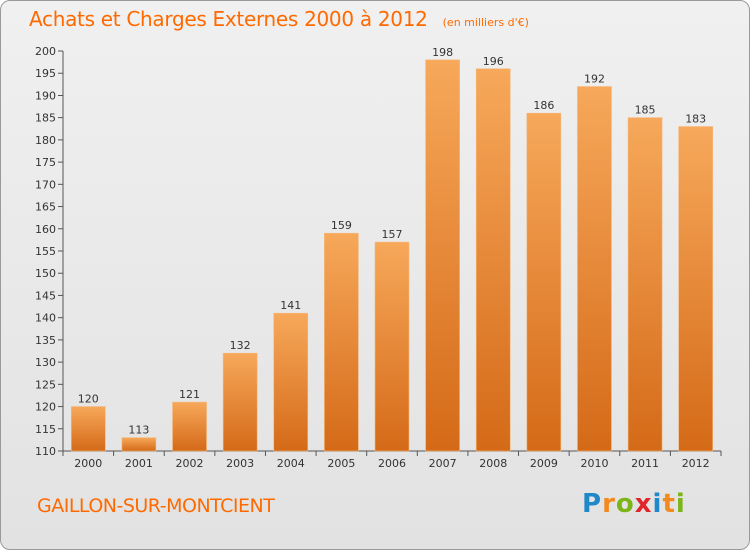 This screenshot has height=550, width=750. What do you see at coordinates (45, 362) in the screenshot?
I see `y-tick-label: 130` at bounding box center [45, 362].